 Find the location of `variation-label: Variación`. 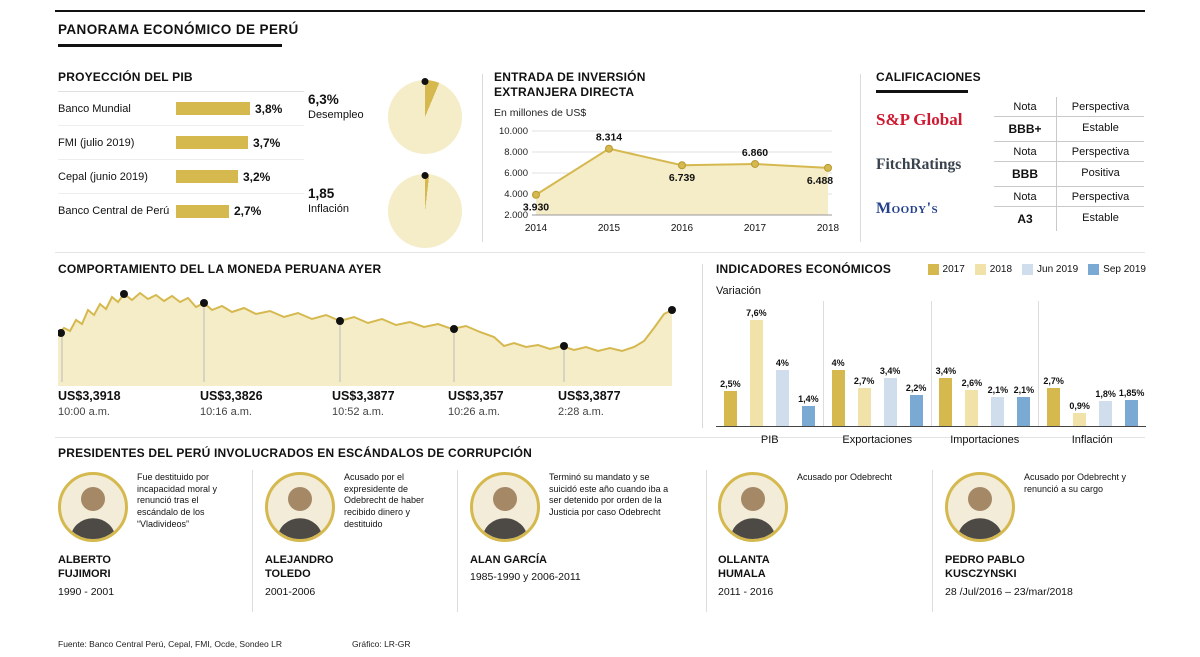

variation-label: Variación is located at coordinates (739, 291).